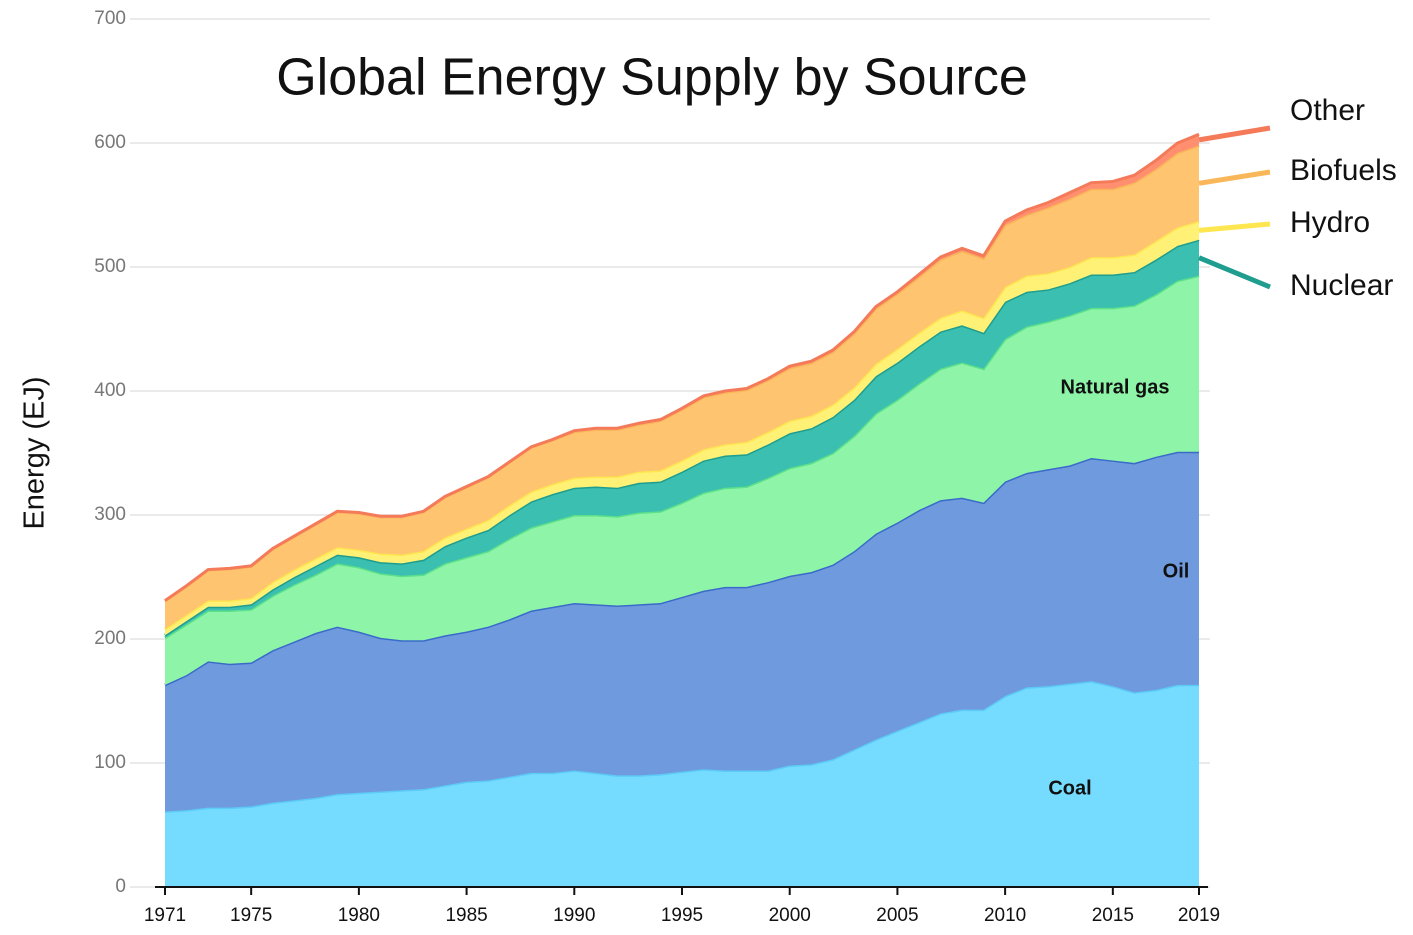  What do you see at coordinates (1343, 170) in the screenshot?
I see `series-label: Biofuels` at bounding box center [1343, 170].